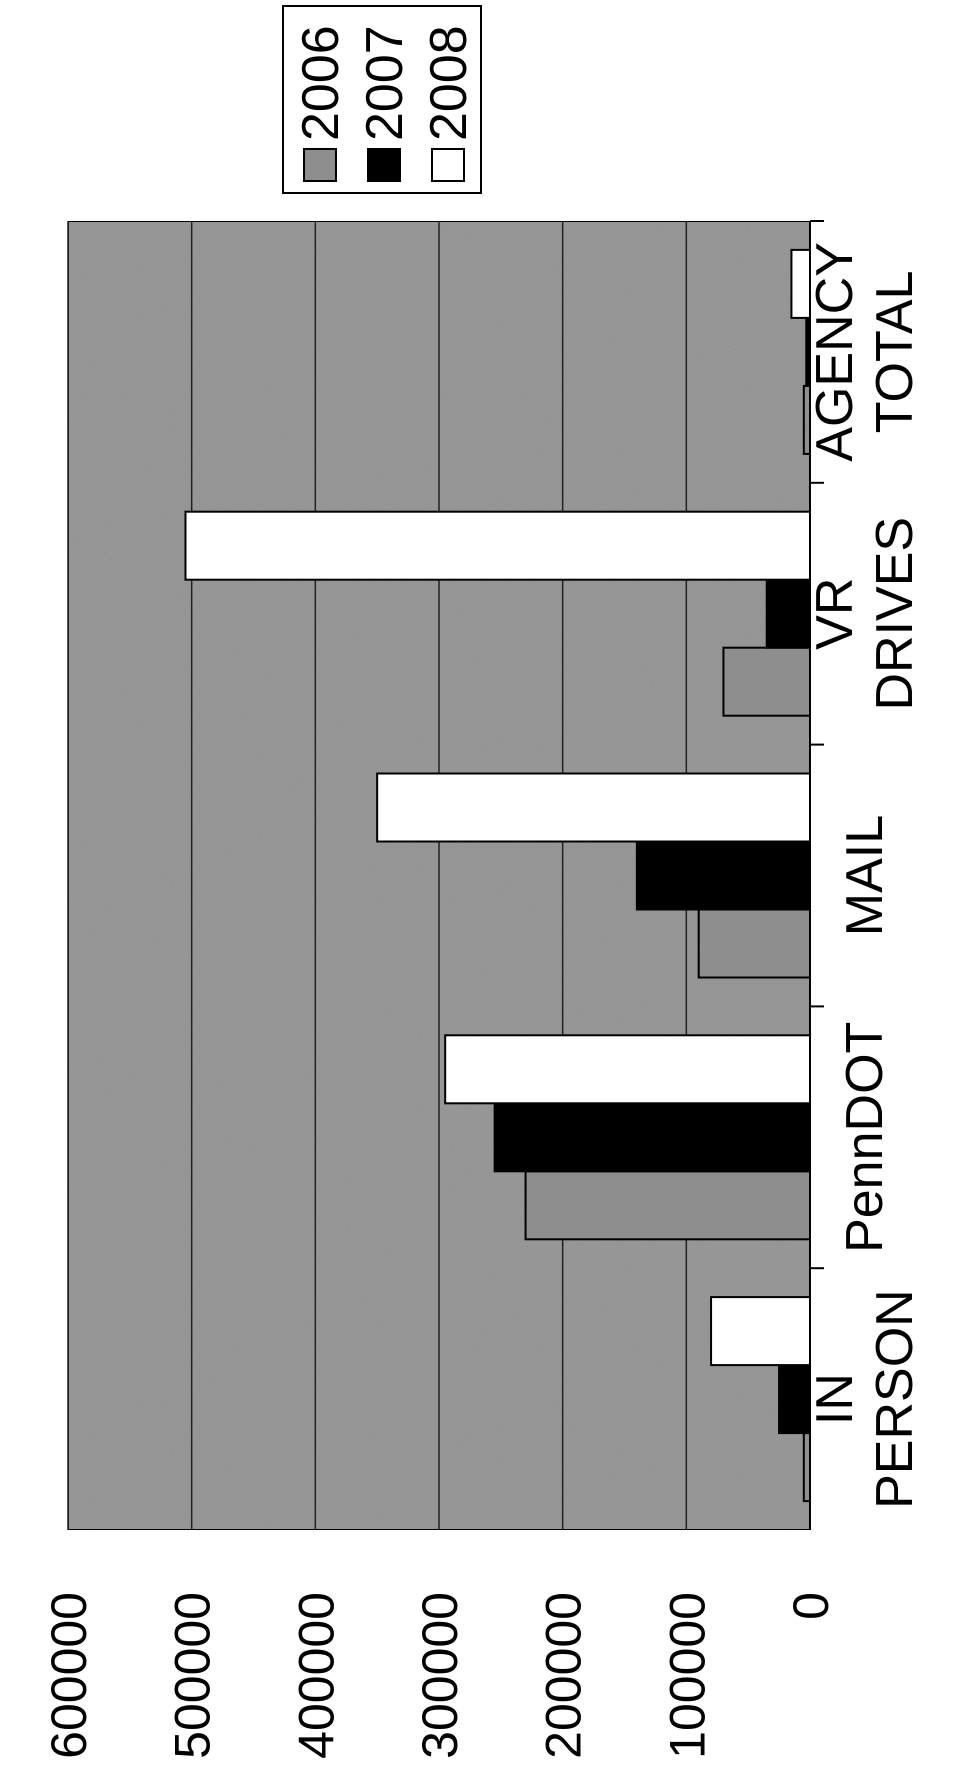 This screenshot has height=1777, width=969. I want to click on x-tick-label-line: PennDOT, so click(865, 1137).